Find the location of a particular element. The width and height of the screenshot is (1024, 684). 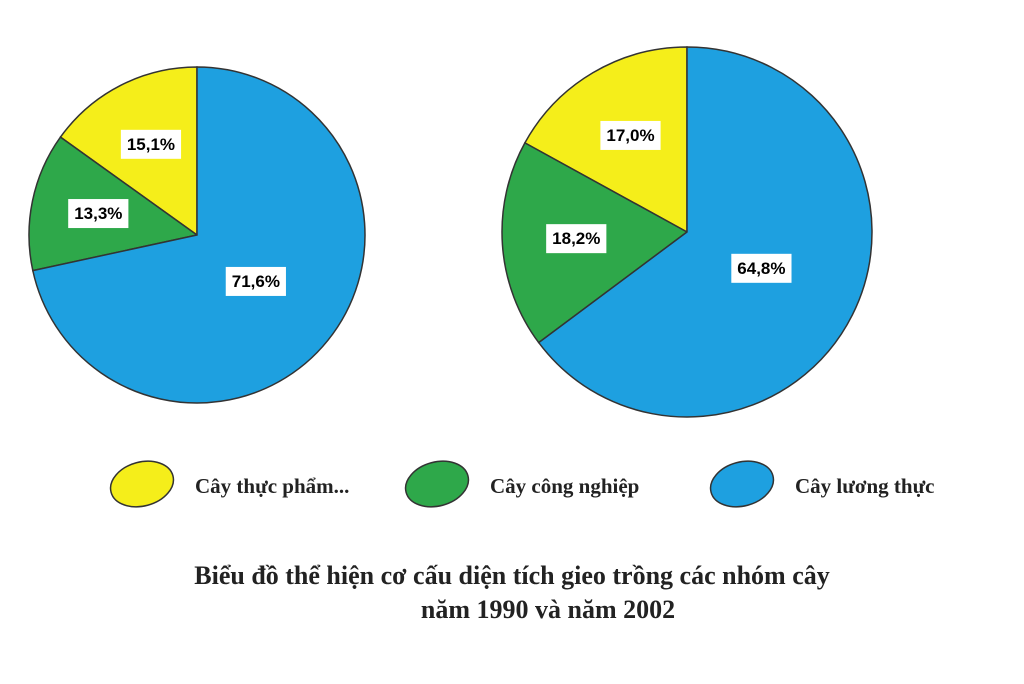

data-label: 13,3% is located at coordinates (98, 214).